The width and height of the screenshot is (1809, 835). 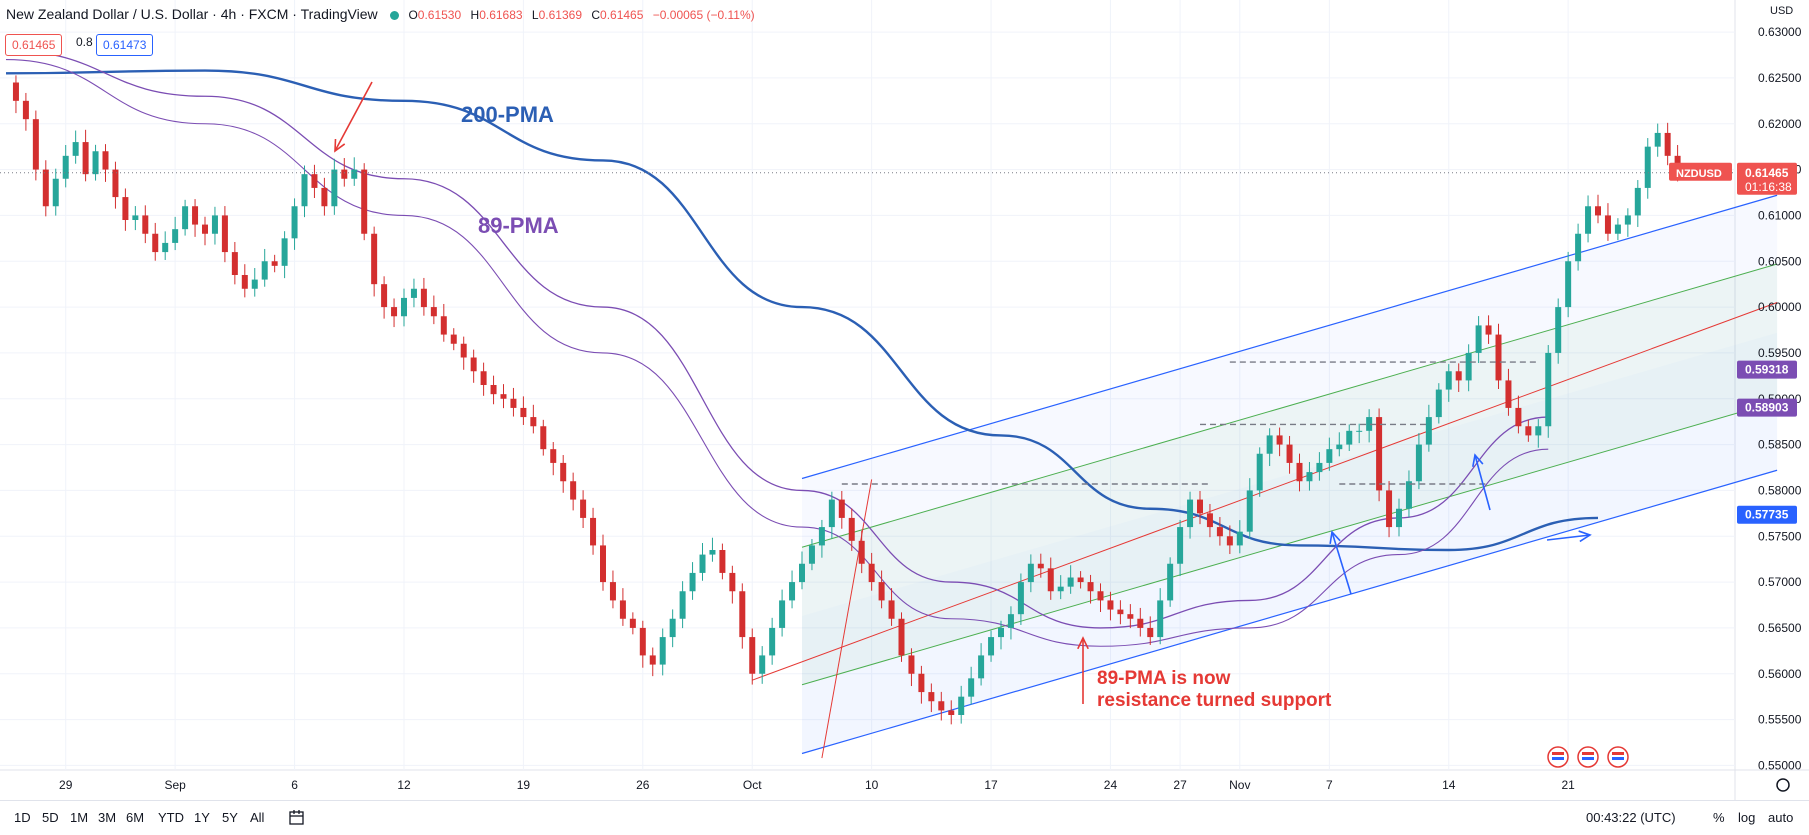 What do you see at coordinates (439, 15) in the screenshot?
I see `open-value: 0.61530` at bounding box center [439, 15].